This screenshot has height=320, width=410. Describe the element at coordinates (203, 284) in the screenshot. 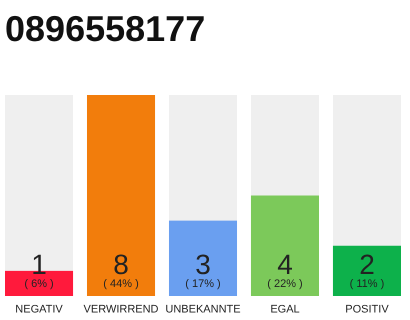

I see `annotation: ( 17% )` at that location.